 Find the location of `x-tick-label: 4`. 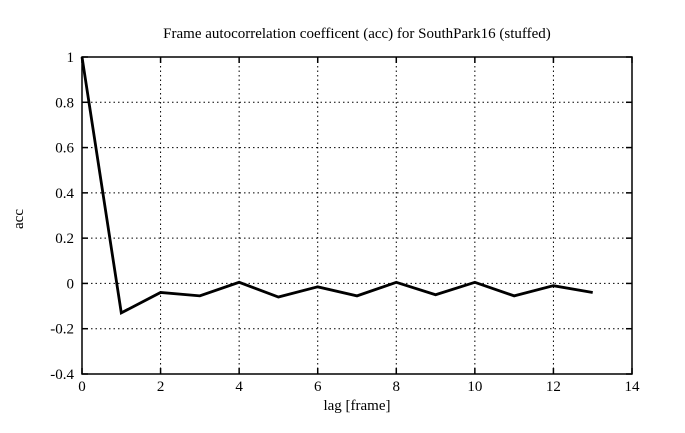

x-tick-label: 4 is located at coordinates (239, 387).